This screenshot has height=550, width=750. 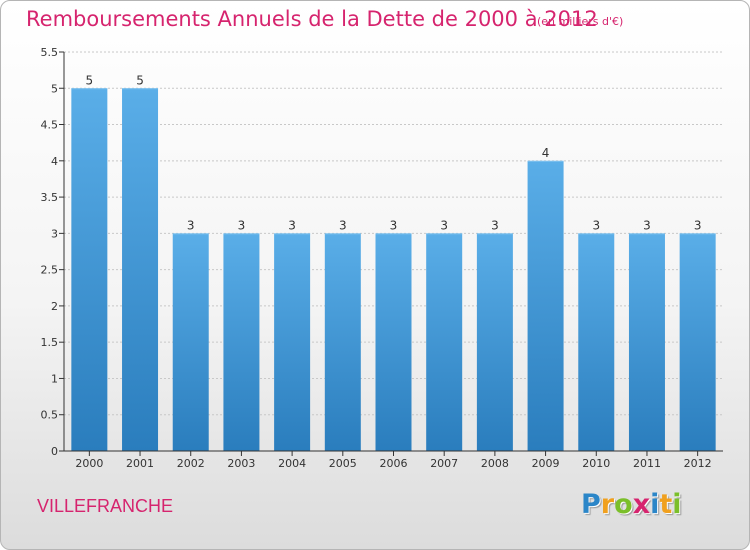 What do you see at coordinates (190, 342) in the screenshot?
I see `bar-2002` at bounding box center [190, 342].